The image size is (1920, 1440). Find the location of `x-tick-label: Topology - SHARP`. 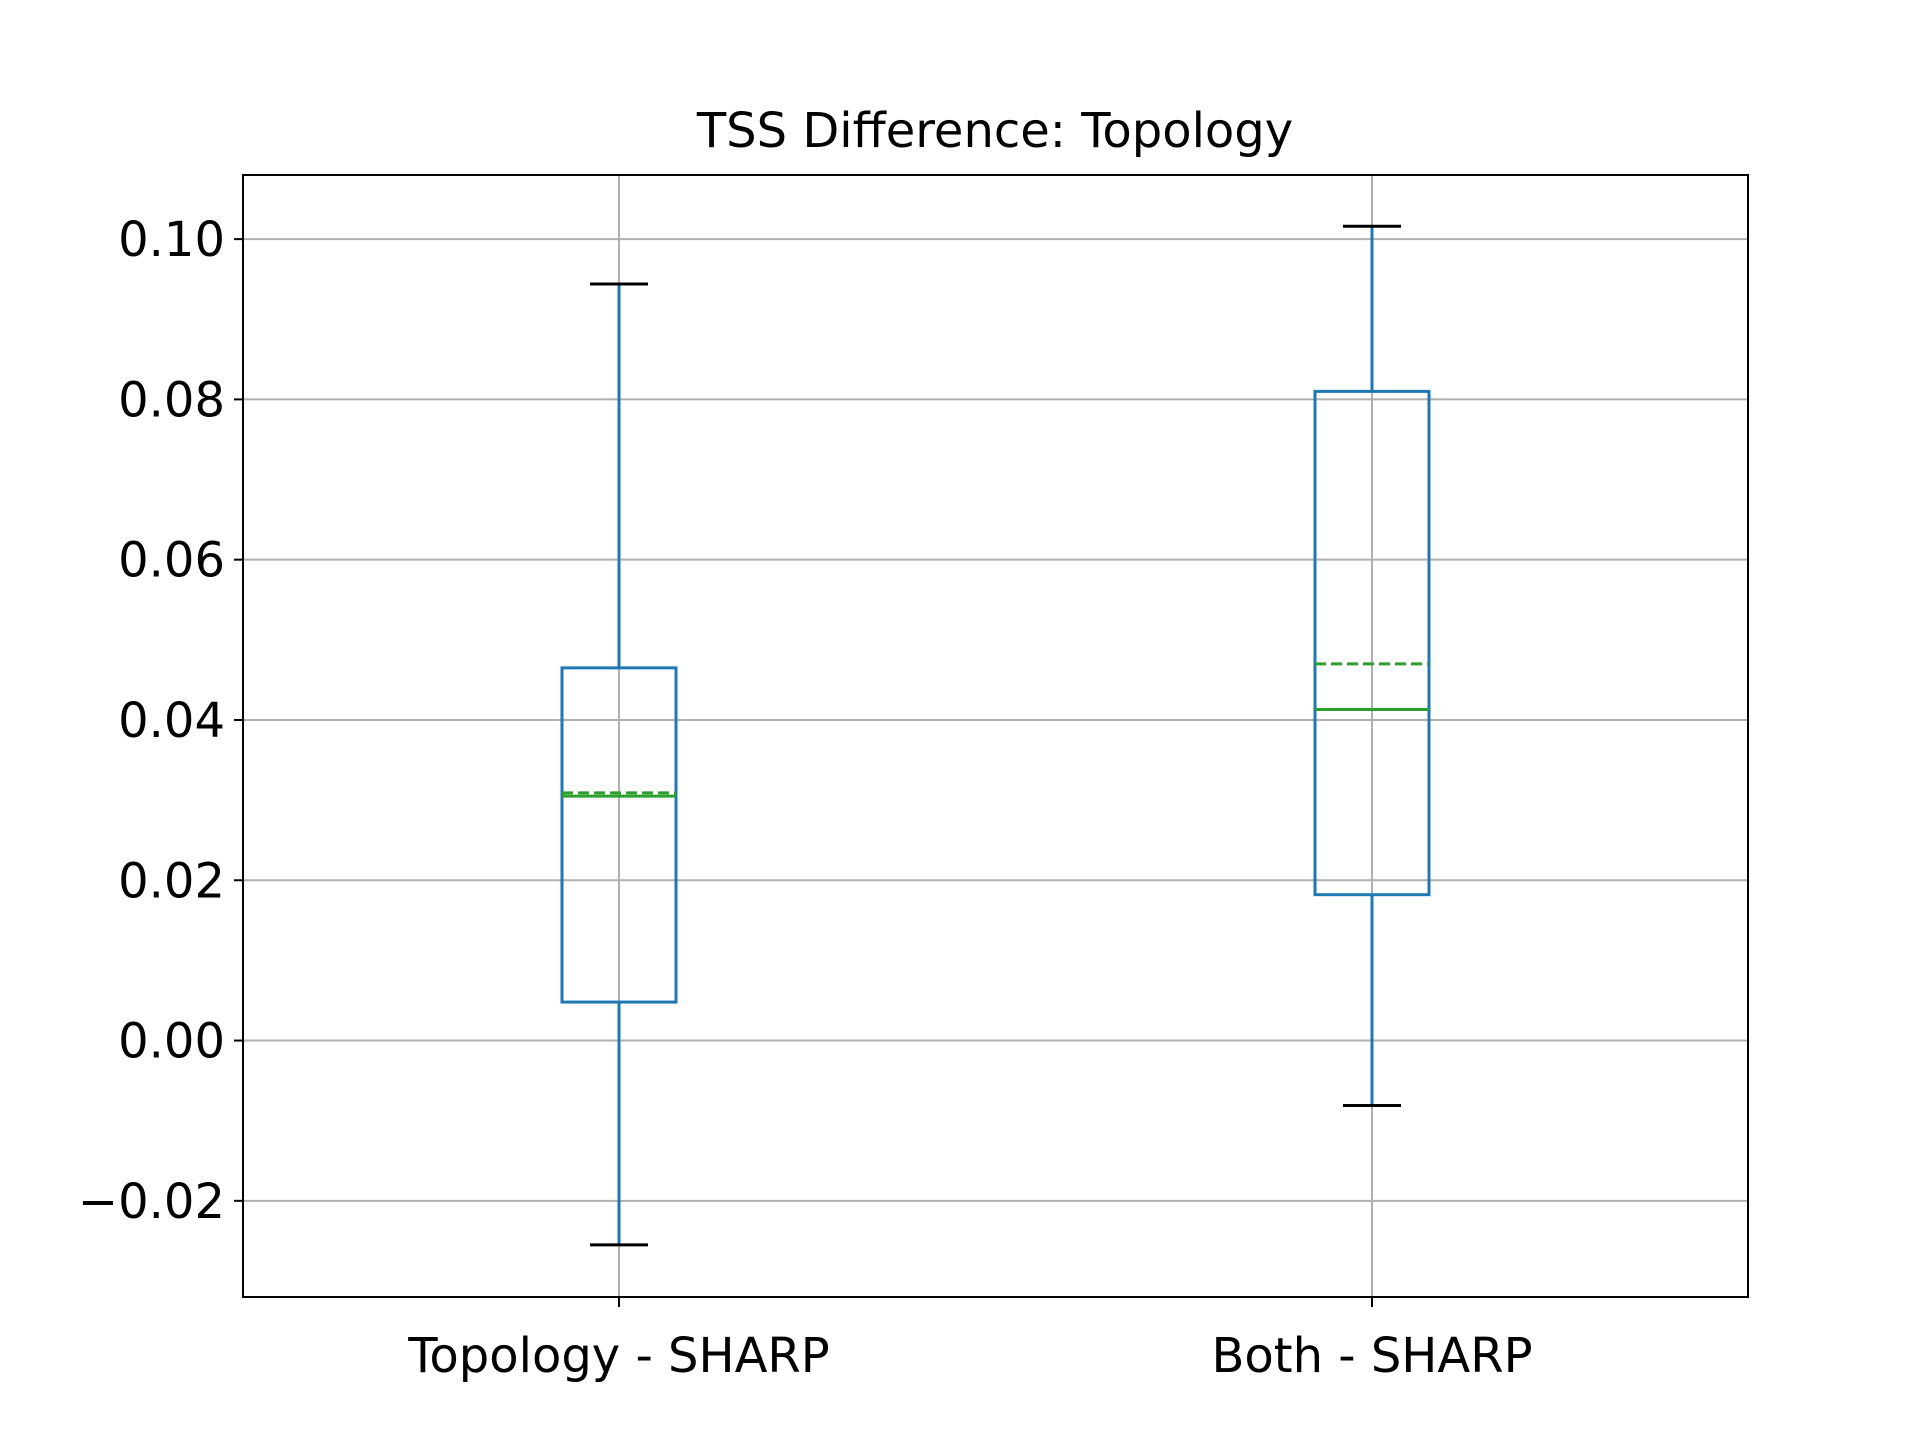

x-tick-label: Topology - SHARP is located at coordinates (618, 1356).